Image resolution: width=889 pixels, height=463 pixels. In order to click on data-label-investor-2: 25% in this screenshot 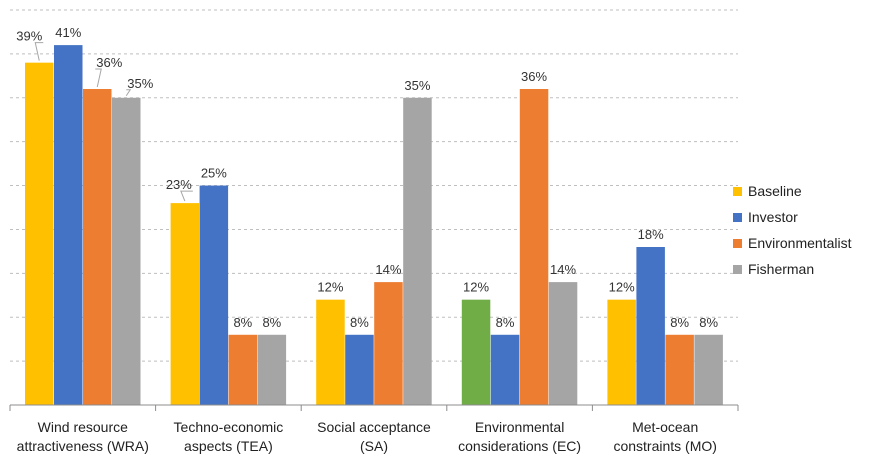, I will do `click(214, 173)`.